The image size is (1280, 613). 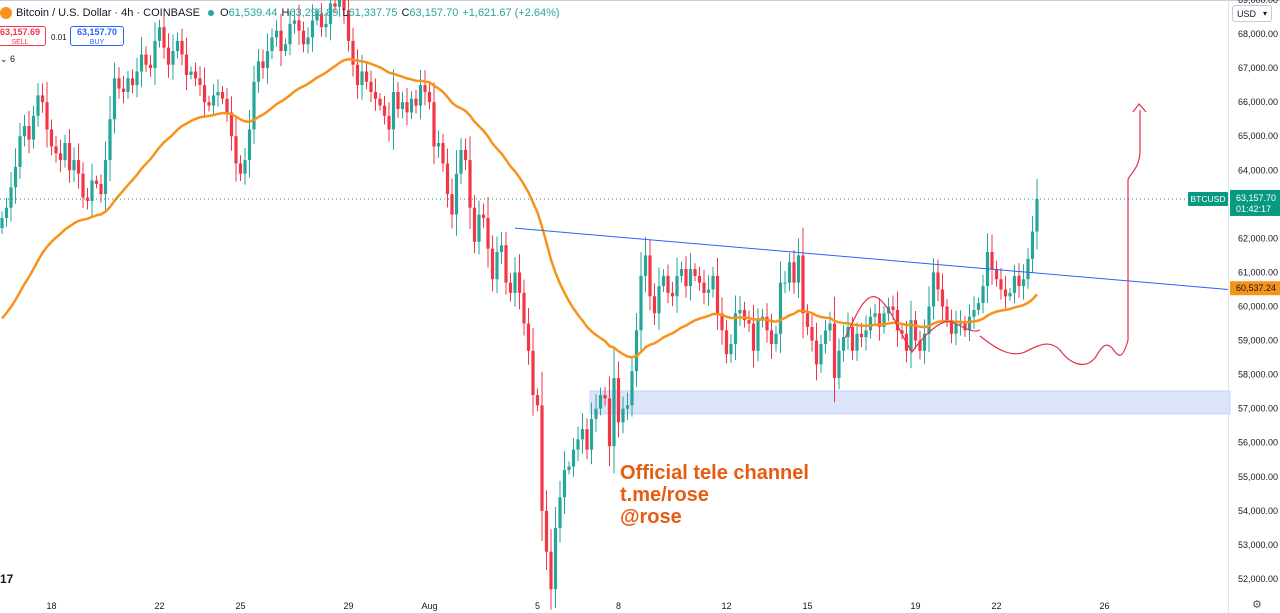 What do you see at coordinates (285, 13) in the screenshot?
I see `high-label: H` at bounding box center [285, 13].